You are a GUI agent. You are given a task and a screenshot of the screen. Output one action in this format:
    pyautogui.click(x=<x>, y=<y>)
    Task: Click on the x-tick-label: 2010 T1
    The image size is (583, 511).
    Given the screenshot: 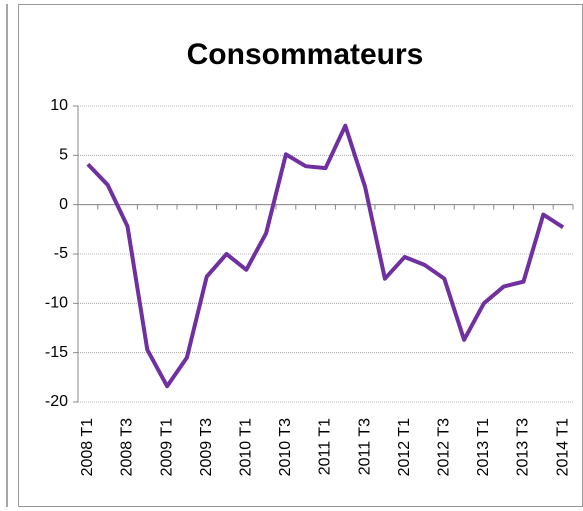 What is the action you would take?
    pyautogui.click(x=246, y=447)
    